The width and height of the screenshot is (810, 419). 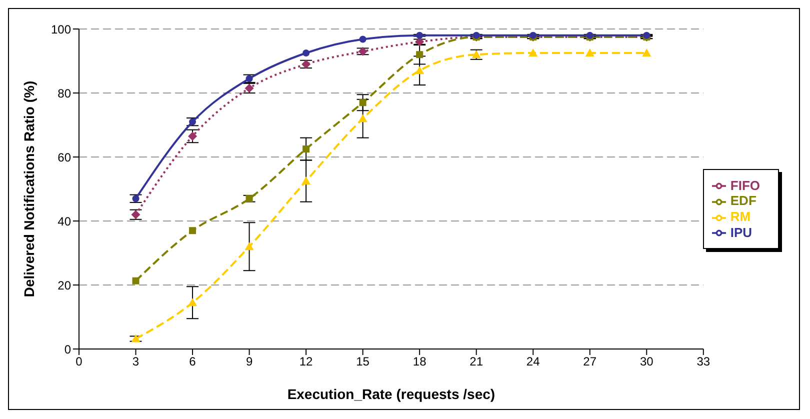 I want to click on legend-label: FIFO, so click(x=745, y=185).